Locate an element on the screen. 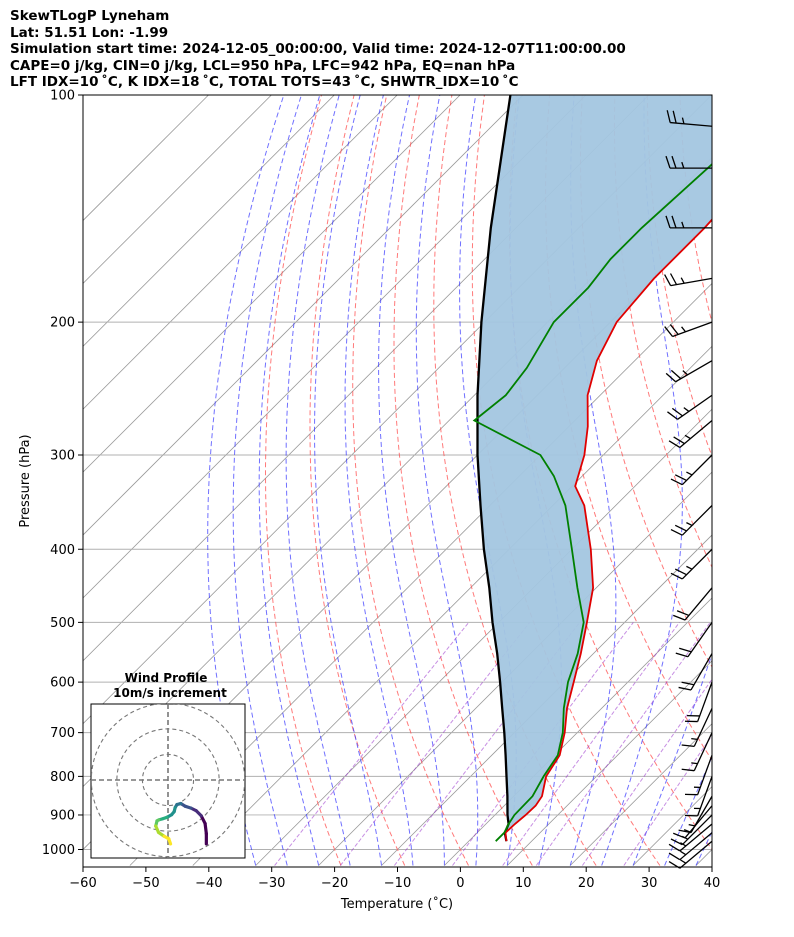 This screenshot has width=794, height=937. y-tick-label: 100 is located at coordinates (62, 96).